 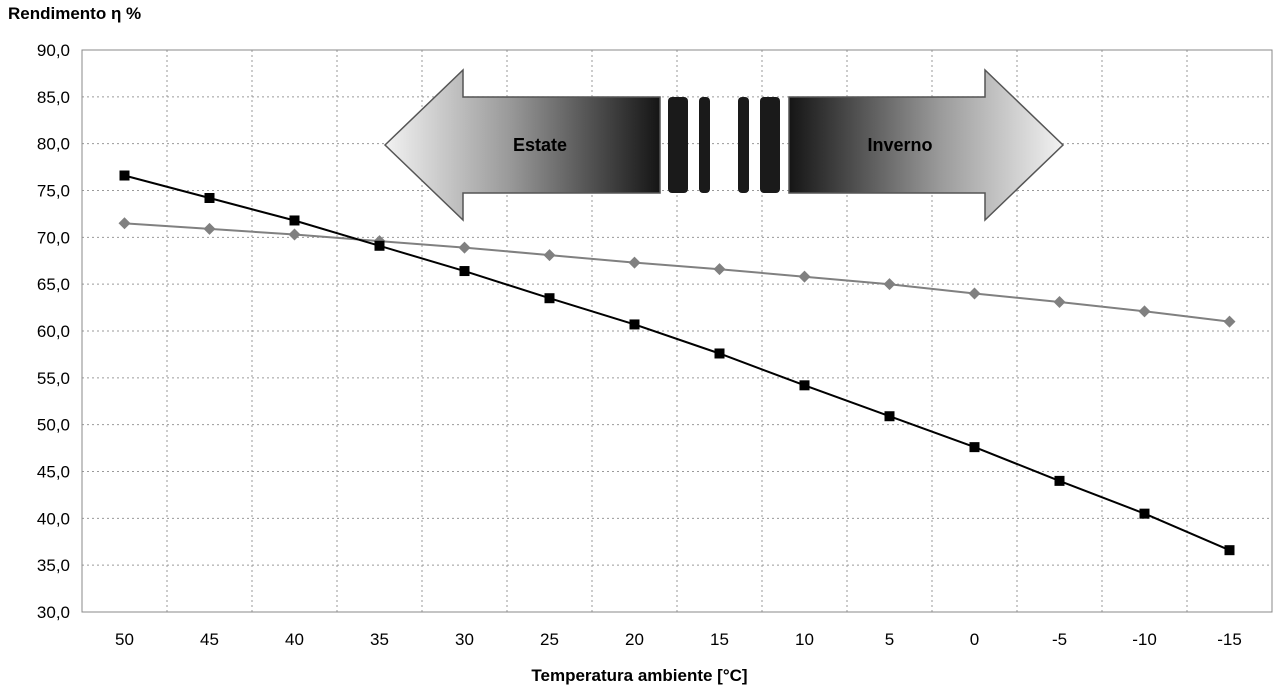 What do you see at coordinates (549, 639) in the screenshot?
I see `x-tick-label: 25` at bounding box center [549, 639].